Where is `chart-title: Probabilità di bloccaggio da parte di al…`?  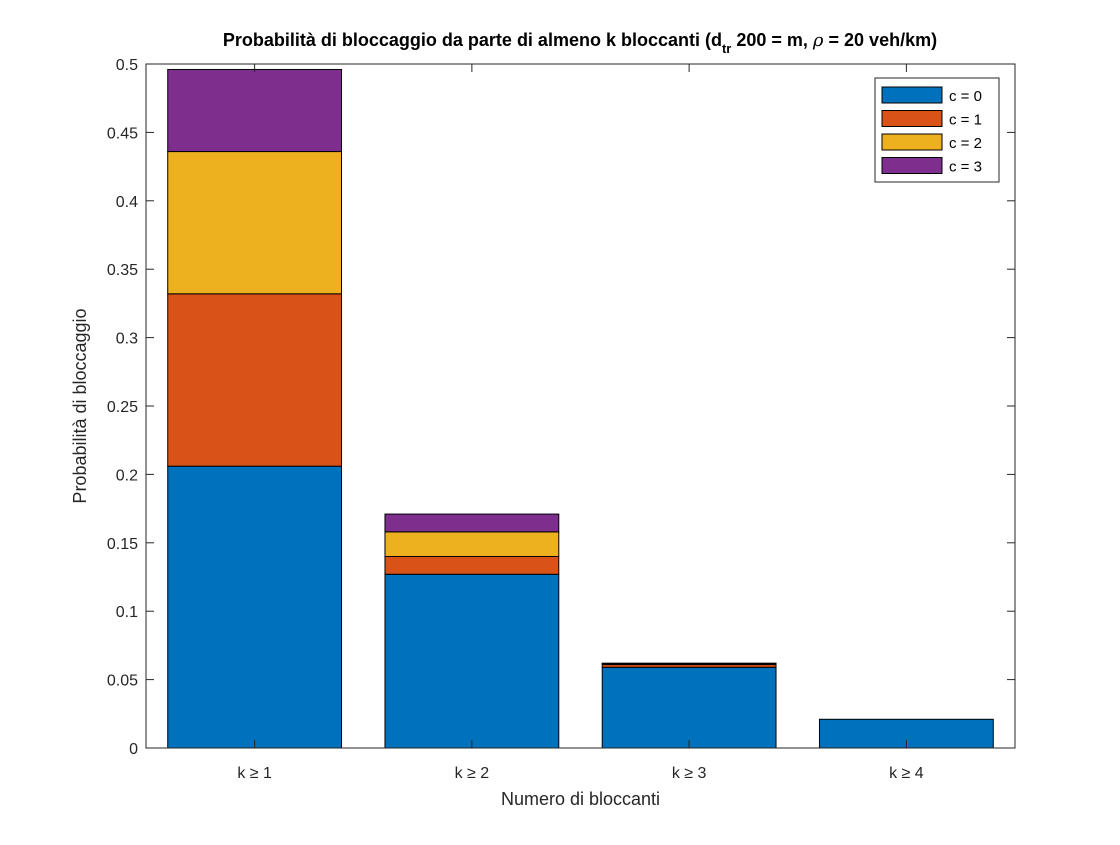
chart-title: Probabilità di bloccaggio da parte di al… is located at coordinates (580, 43).